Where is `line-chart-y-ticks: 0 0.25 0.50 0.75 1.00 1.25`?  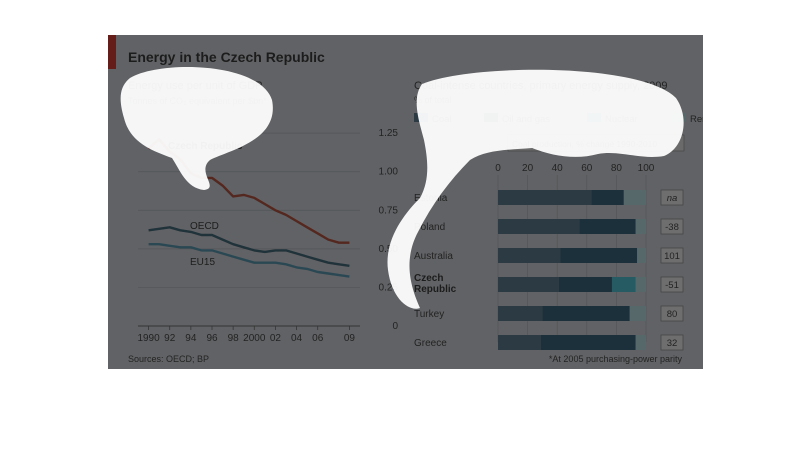 line-chart-y-ticks: 0 0.25 0.50 0.75 1.00 1.25 is located at coordinates (389, 230).